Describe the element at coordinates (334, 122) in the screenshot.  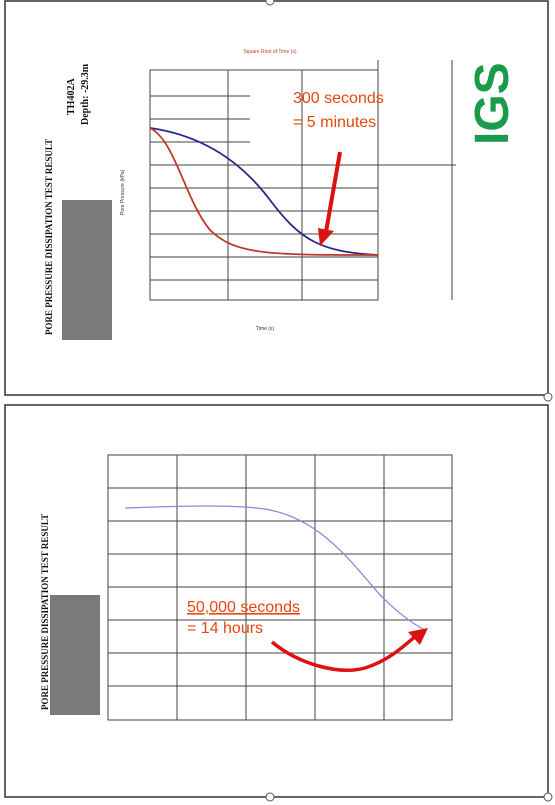
I see `annotation-line: = 5 minutes` at that location.